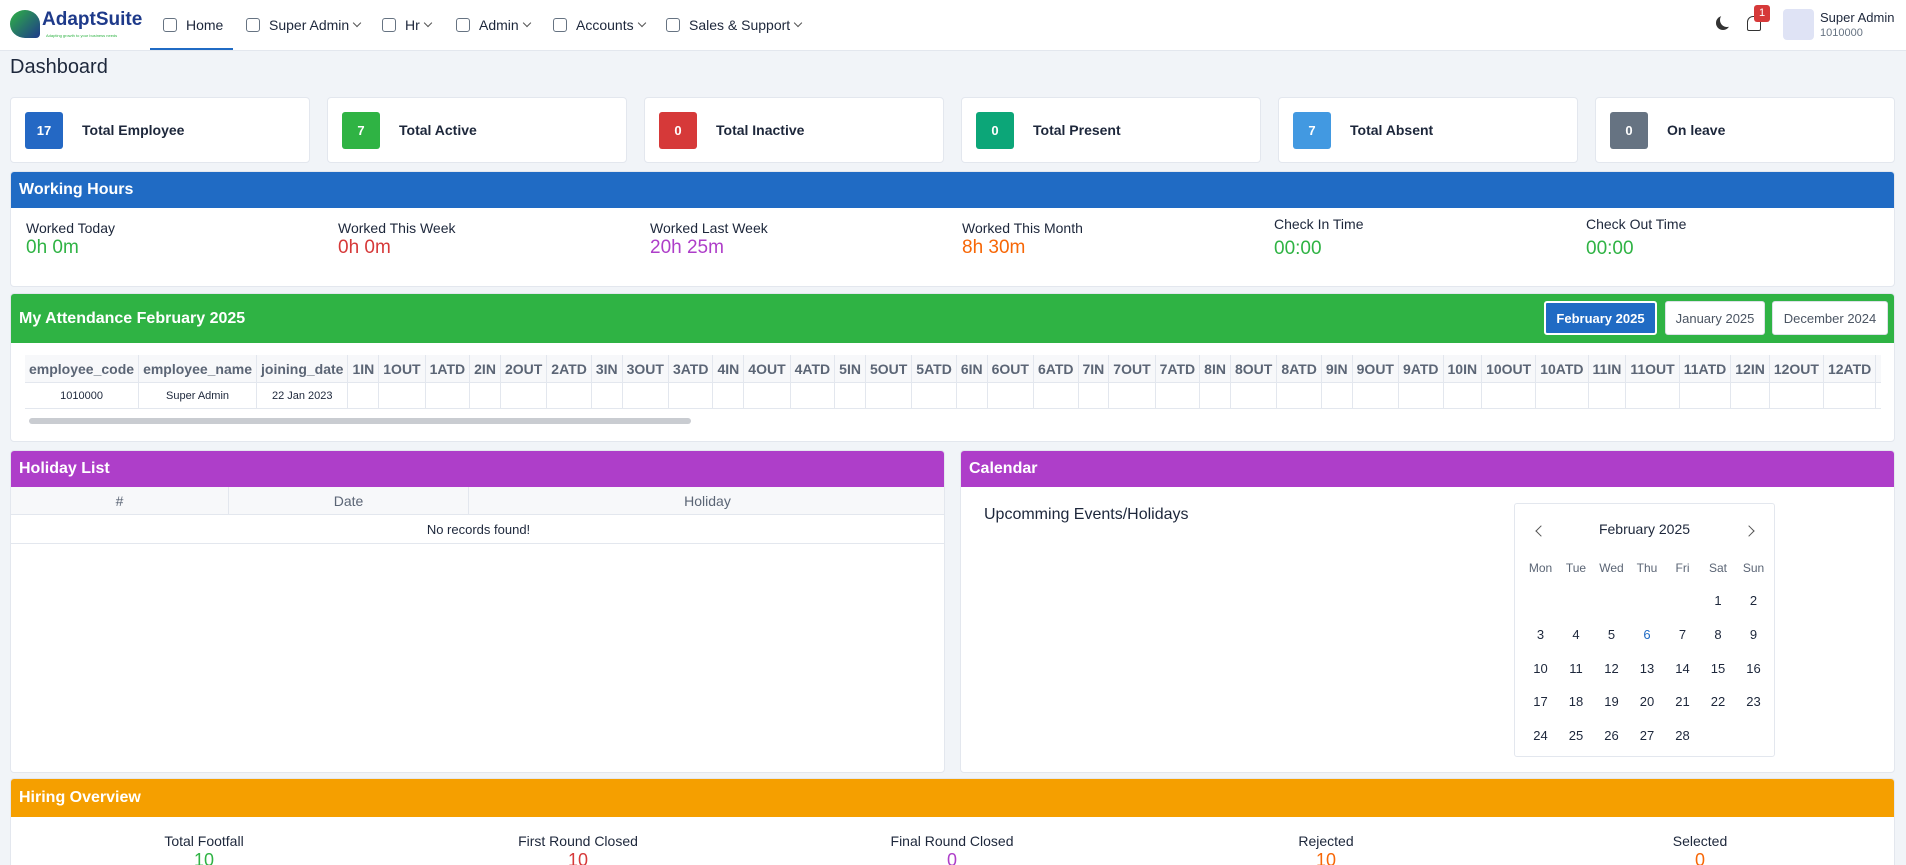 The height and width of the screenshot is (865, 1906). What do you see at coordinates (1850, 369) in the screenshot?
I see `column-header: 12ATD` at bounding box center [1850, 369].